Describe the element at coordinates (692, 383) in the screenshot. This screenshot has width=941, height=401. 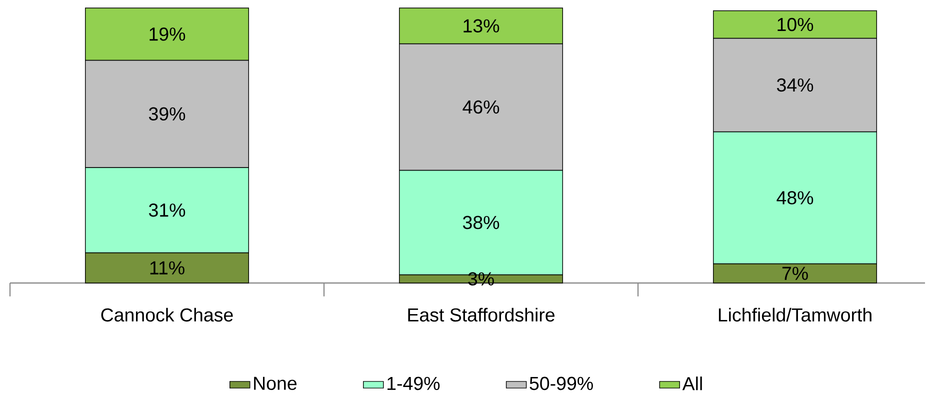
I see `legend-label: All` at that location.